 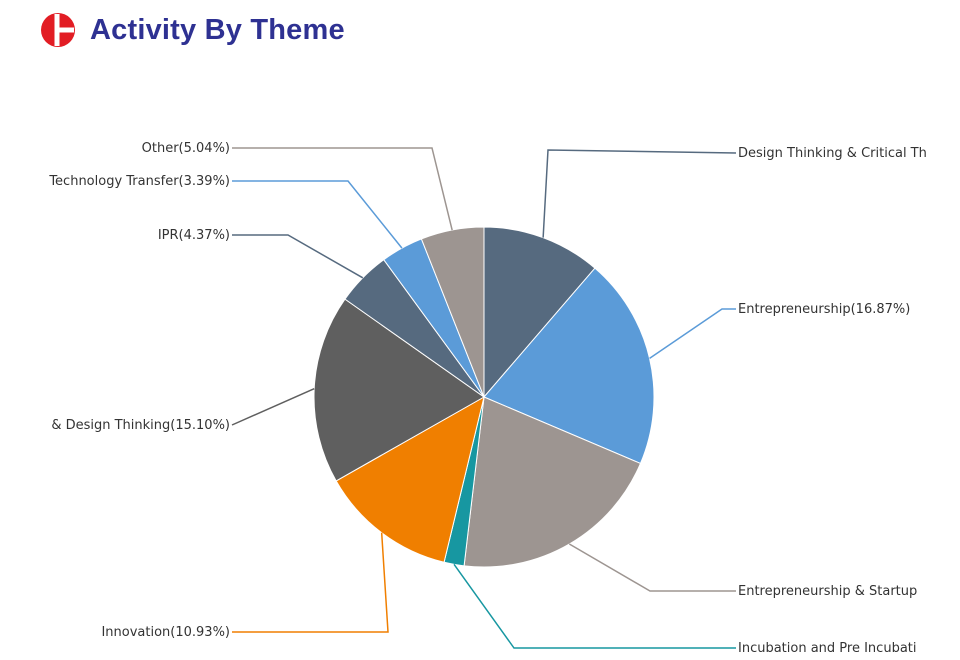 I want to click on chart-header: Activity By Theme, so click(x=192, y=30).